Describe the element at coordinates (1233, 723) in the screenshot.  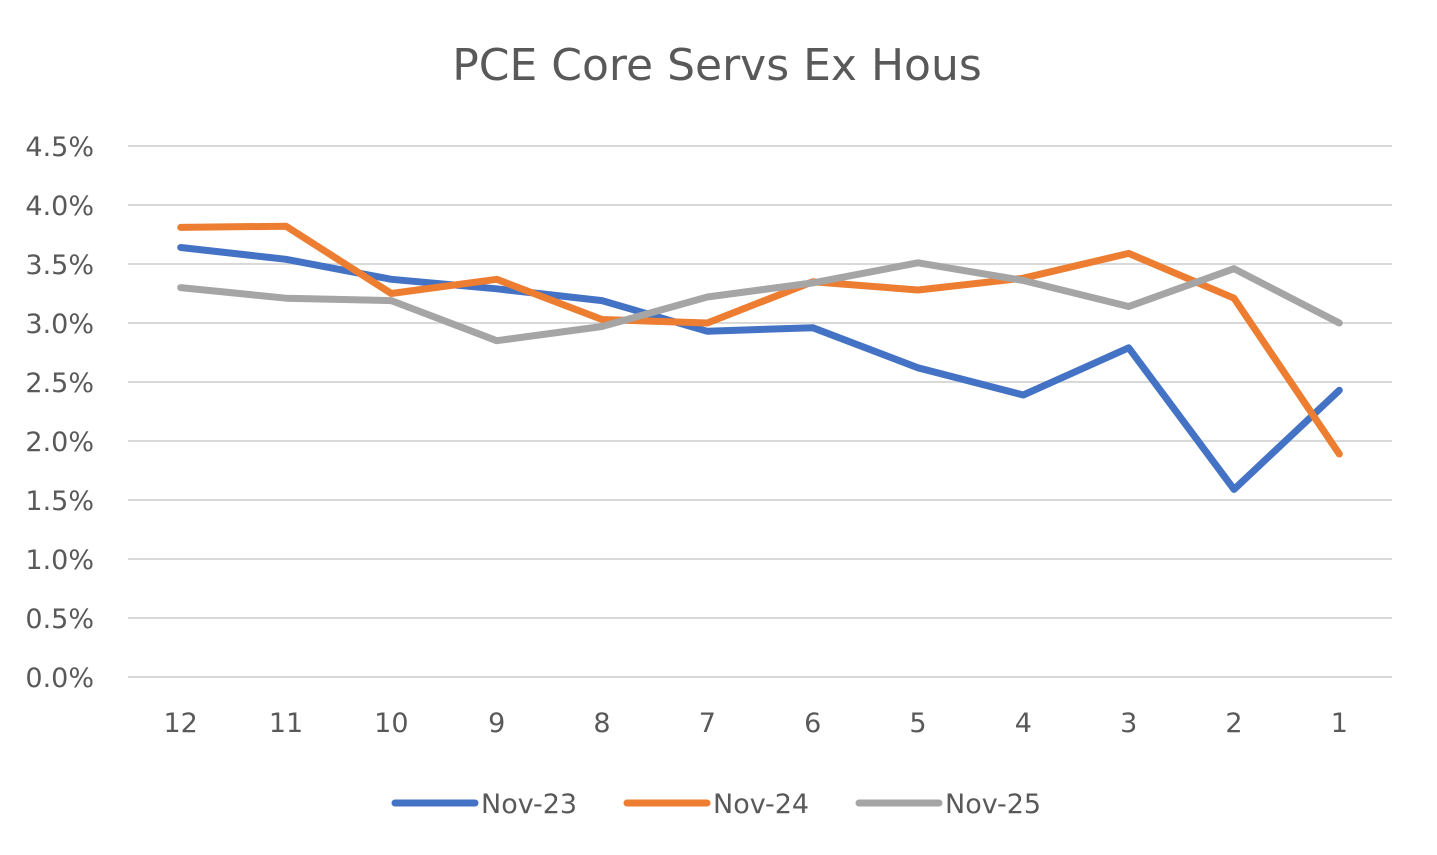
I see `x-tick-label: 2` at that location.